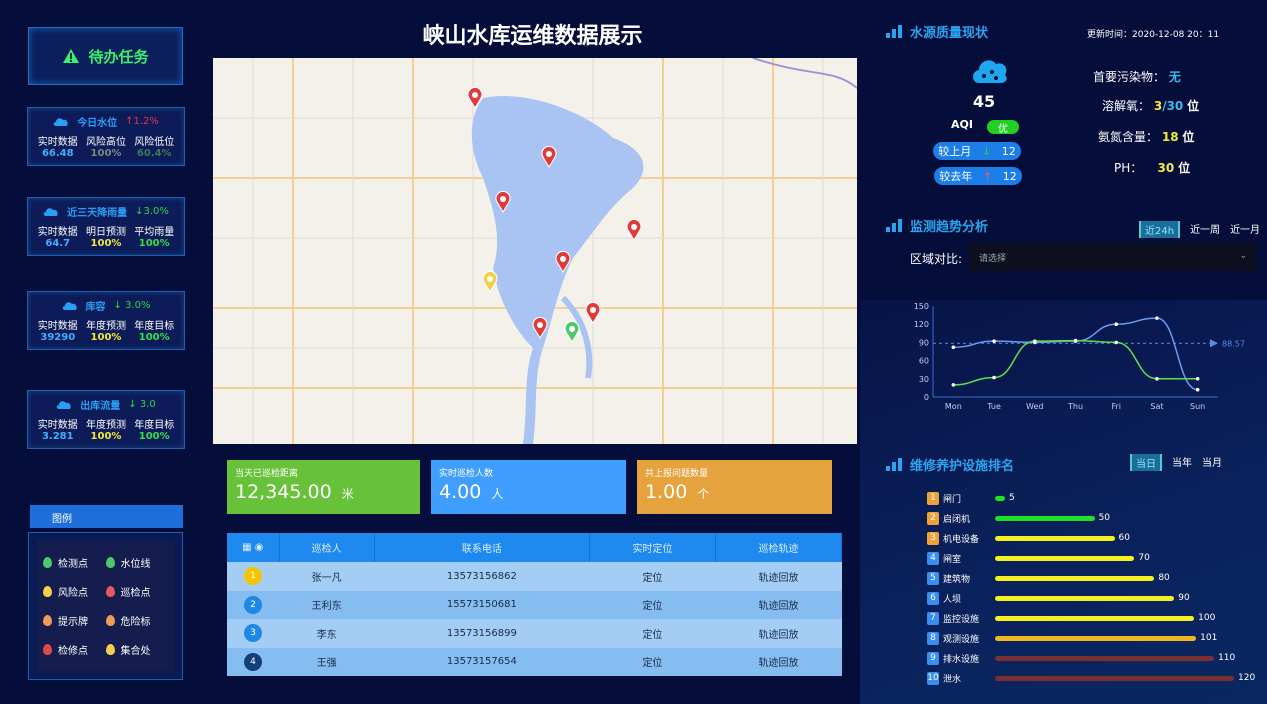 Image resolution: width=1267 pixels, height=704 pixels. I want to click on facility-name: 闸室, so click(952, 559).